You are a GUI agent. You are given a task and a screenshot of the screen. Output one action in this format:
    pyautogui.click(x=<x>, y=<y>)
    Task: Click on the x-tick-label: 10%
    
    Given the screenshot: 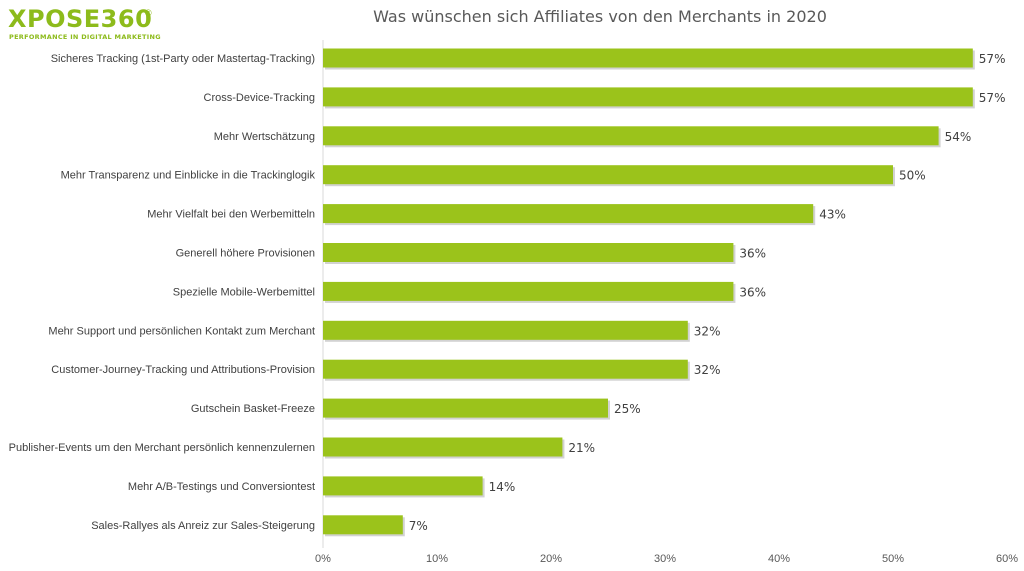 What is the action you would take?
    pyautogui.click(x=437, y=559)
    